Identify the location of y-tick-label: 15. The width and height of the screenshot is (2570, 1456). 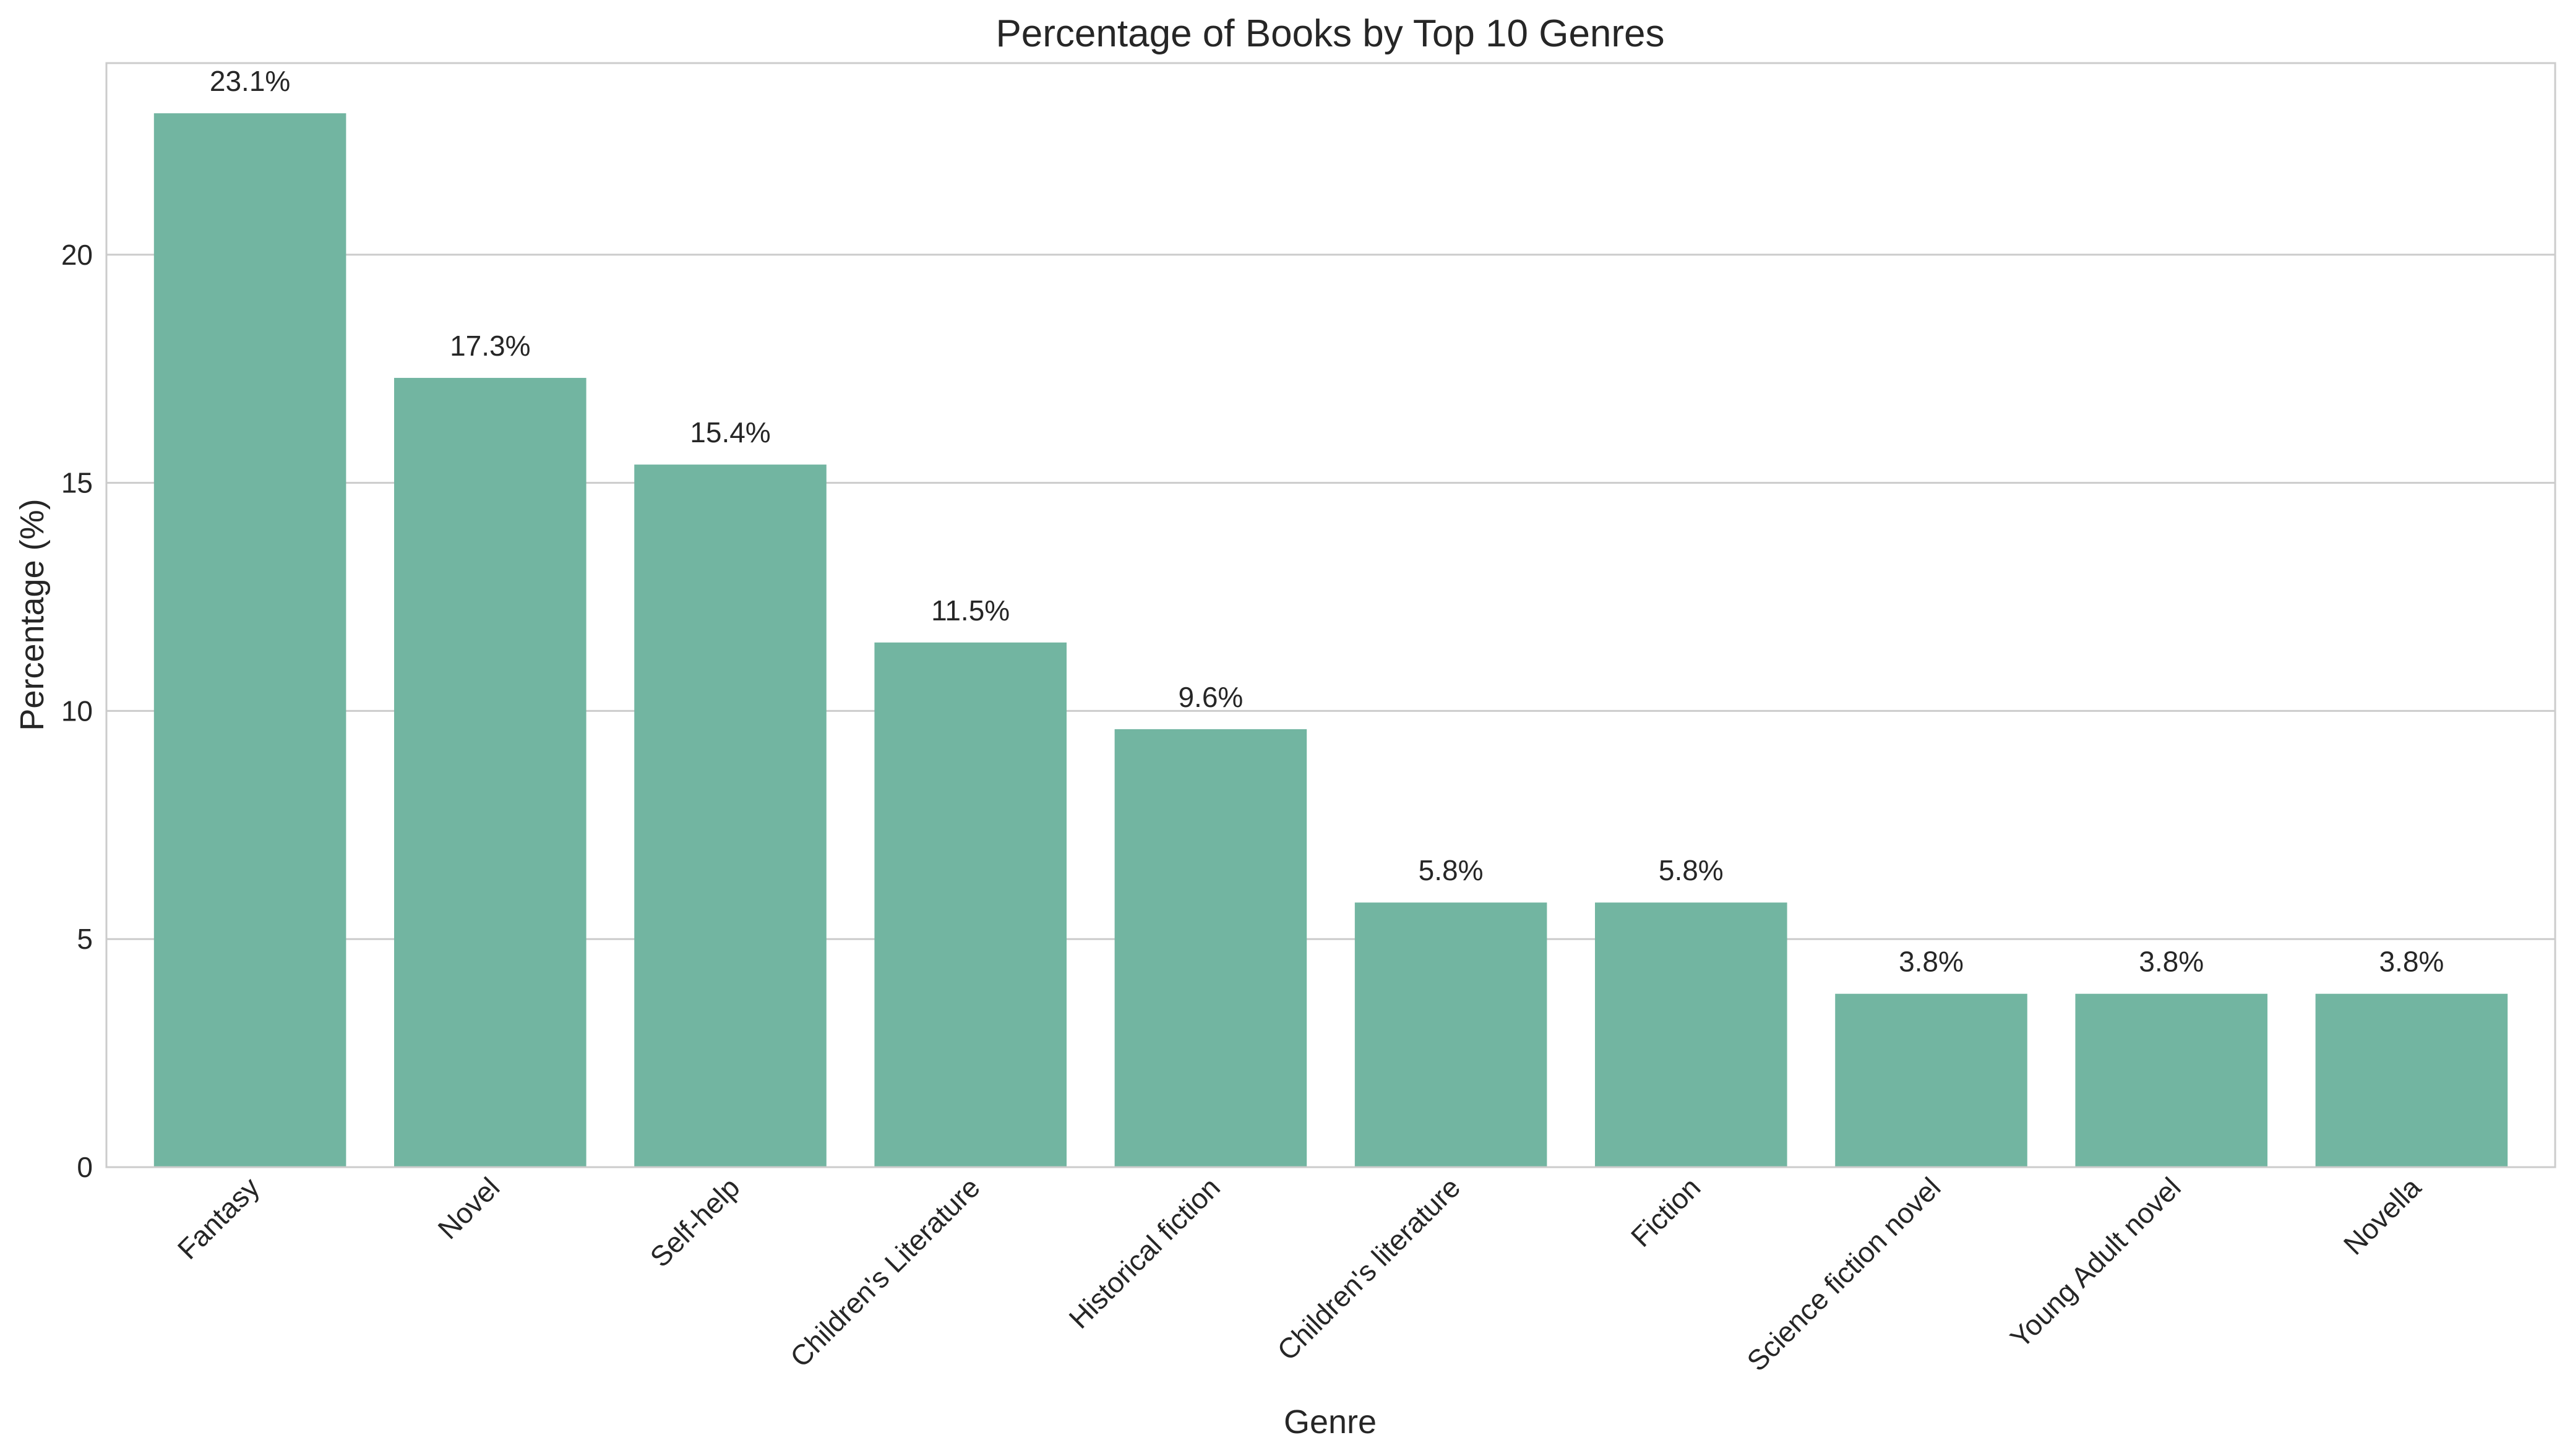
(77, 483).